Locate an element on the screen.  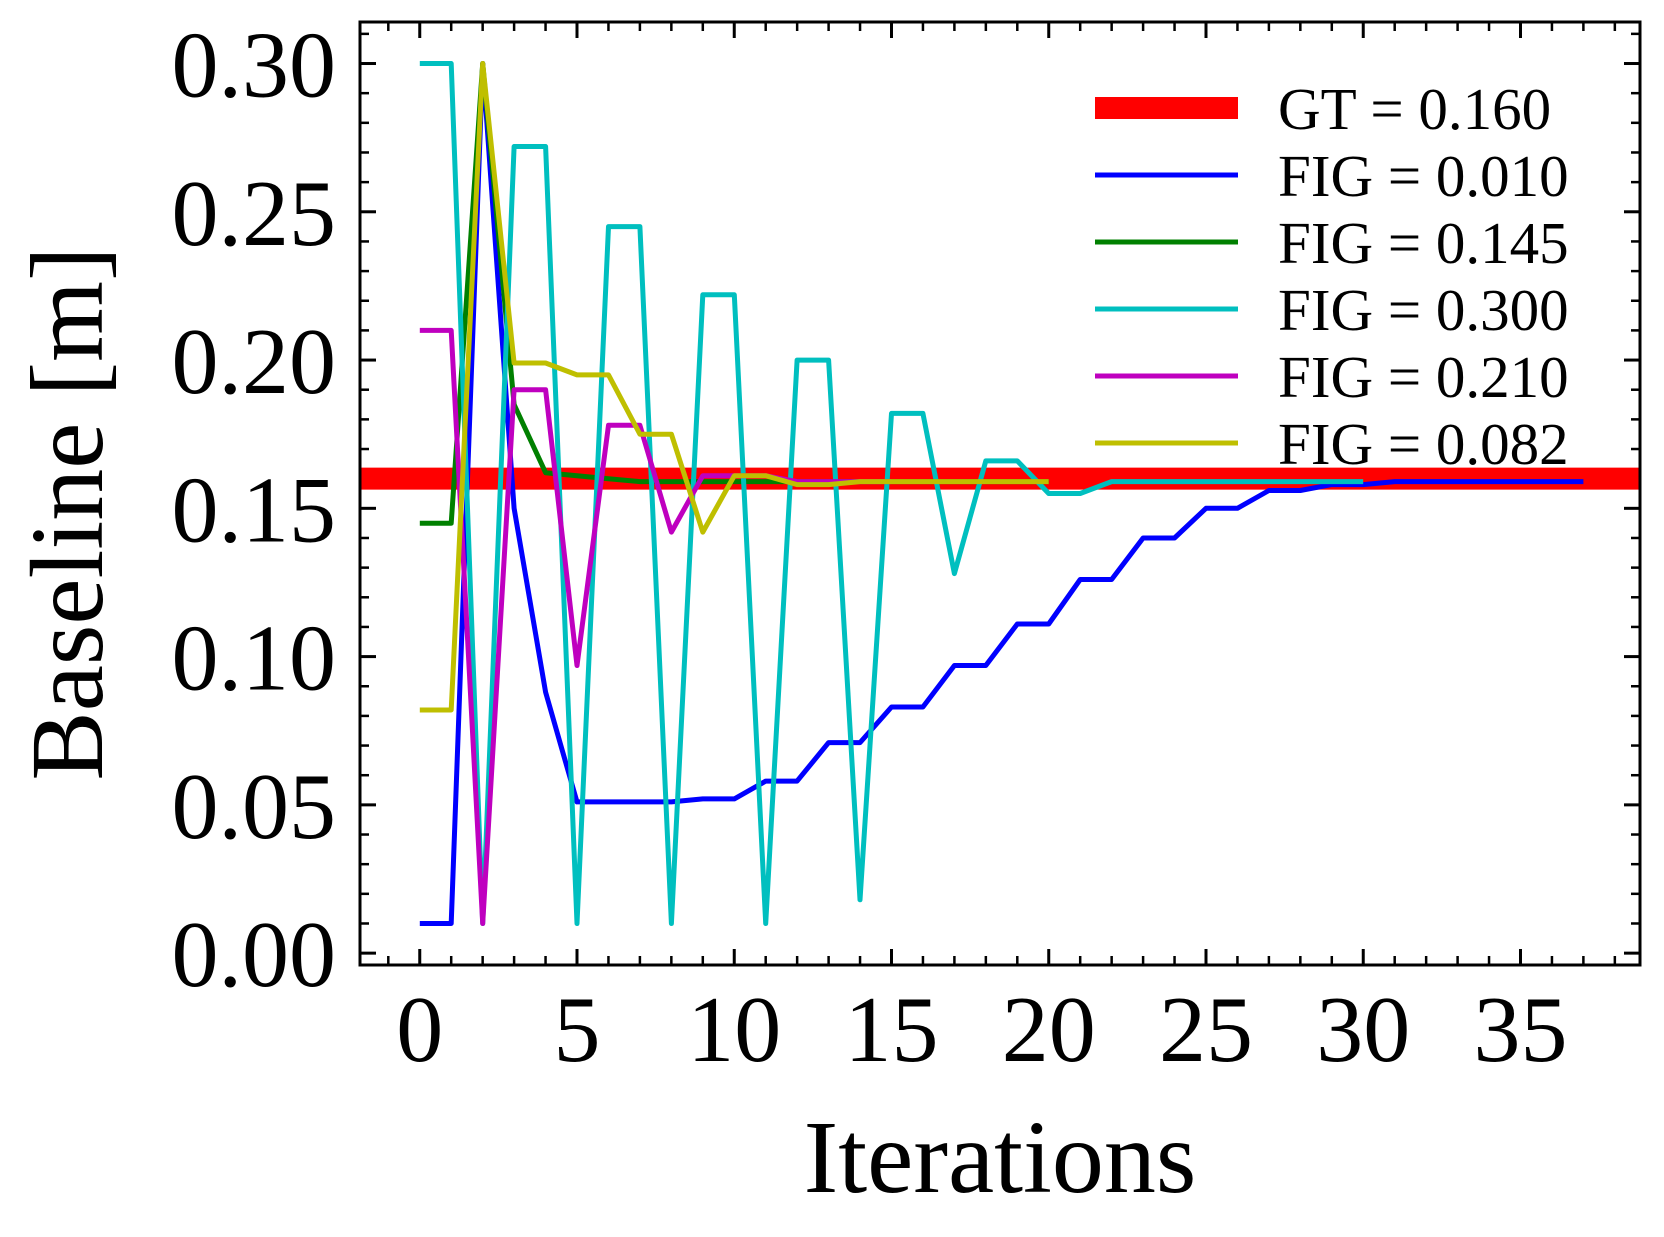
legend-label: FIG = 0.082 is located at coordinates (1423, 444).